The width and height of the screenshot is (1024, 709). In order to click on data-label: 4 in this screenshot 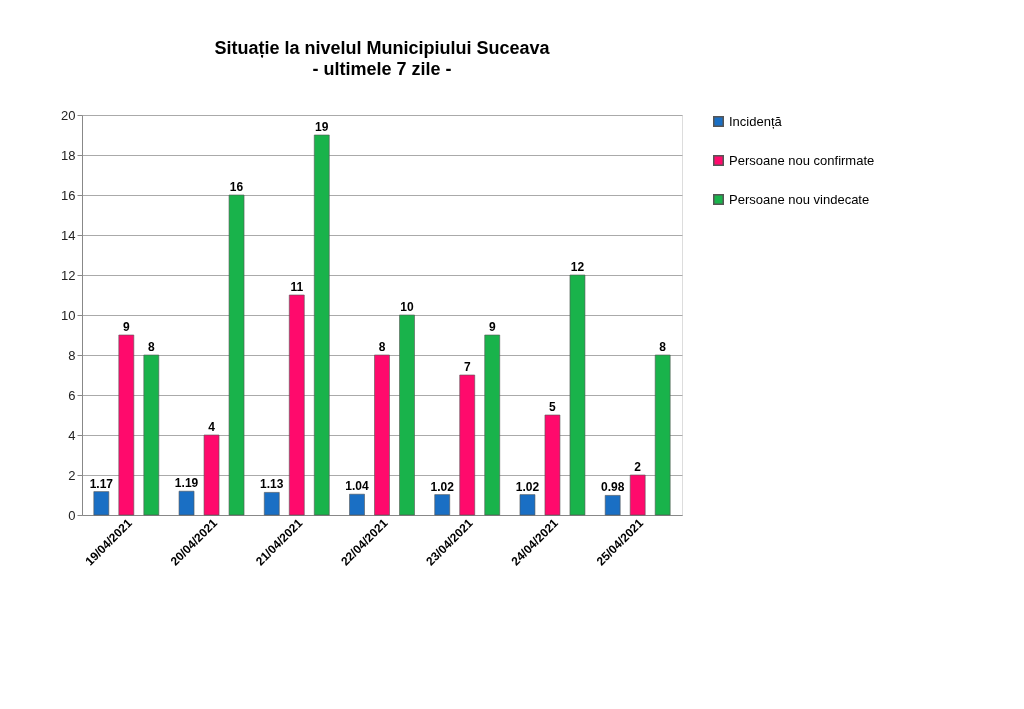, I will do `click(212, 427)`.